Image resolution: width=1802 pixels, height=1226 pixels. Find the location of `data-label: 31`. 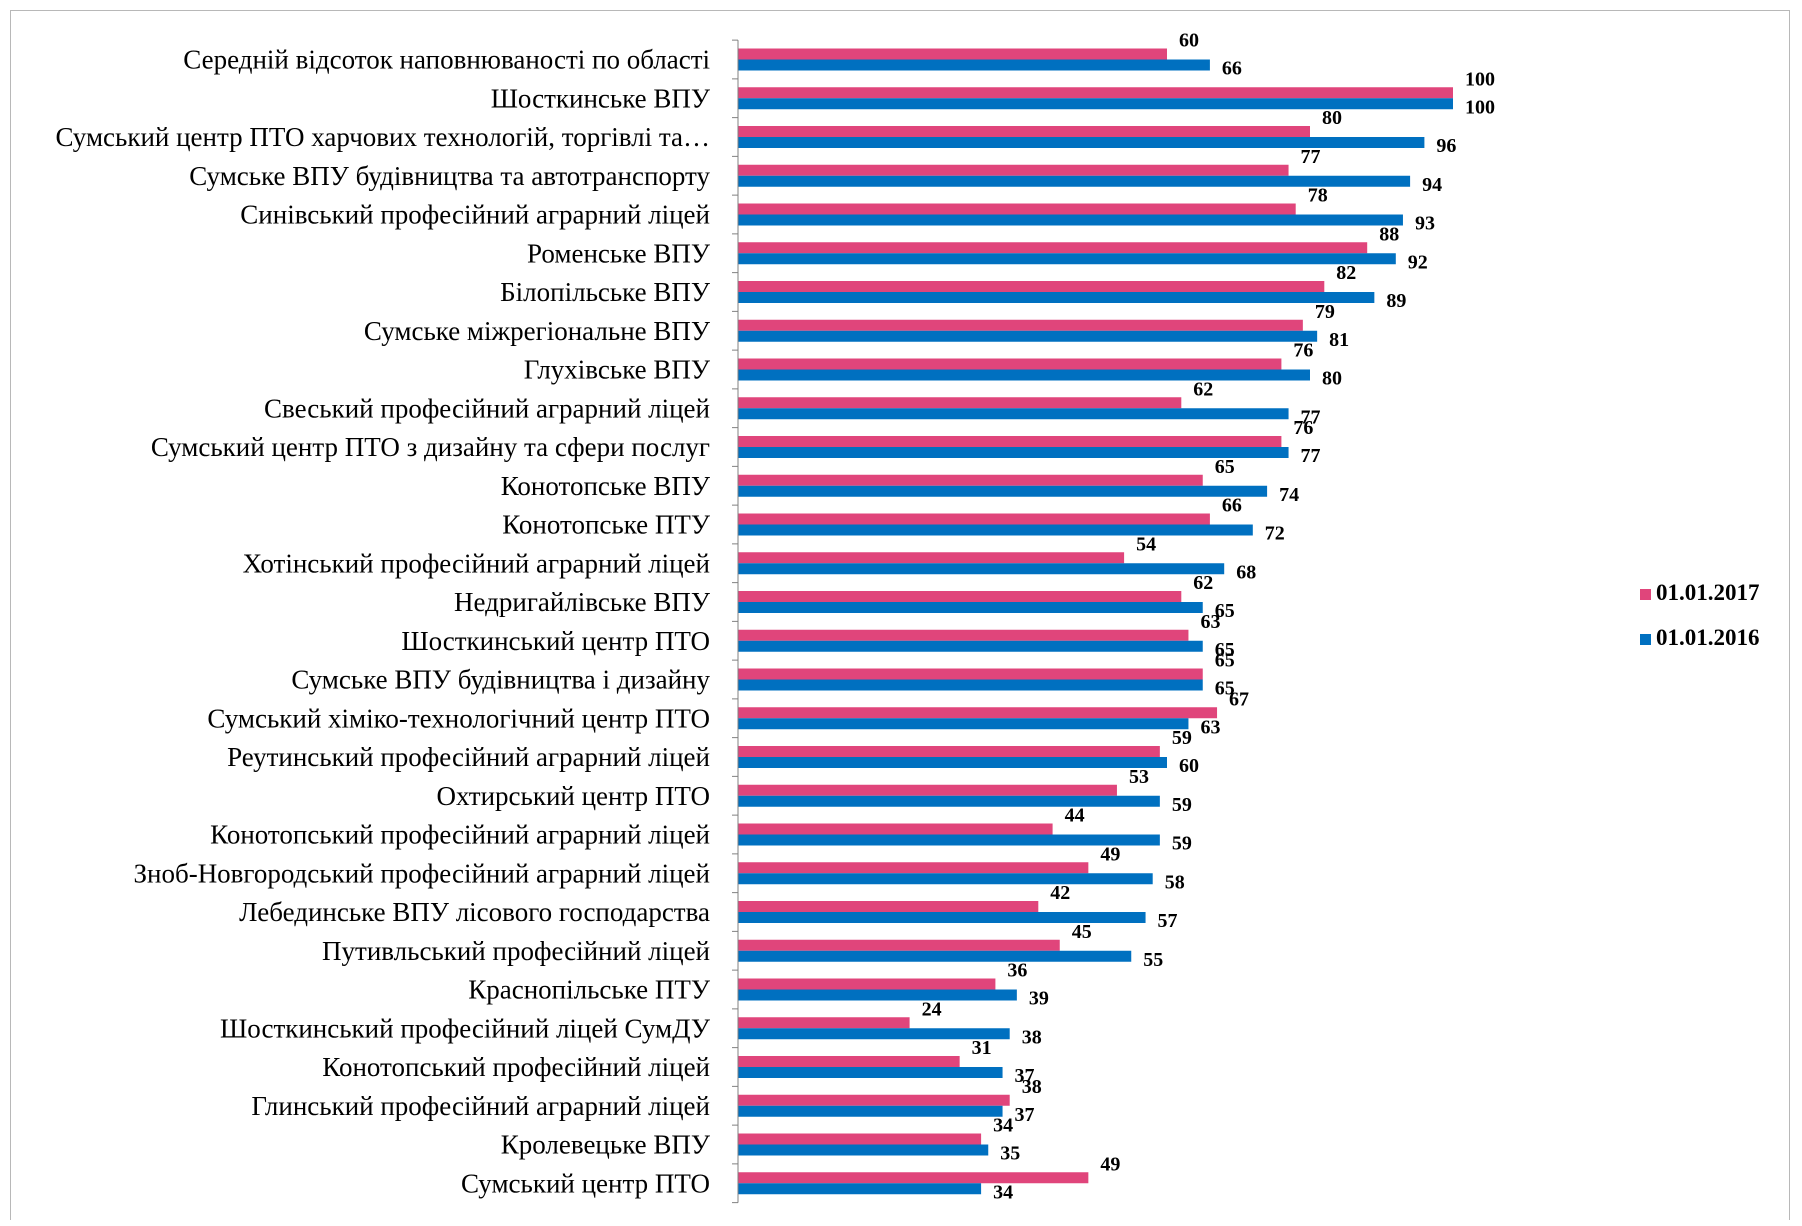

data-label: 31 is located at coordinates (982, 1048).